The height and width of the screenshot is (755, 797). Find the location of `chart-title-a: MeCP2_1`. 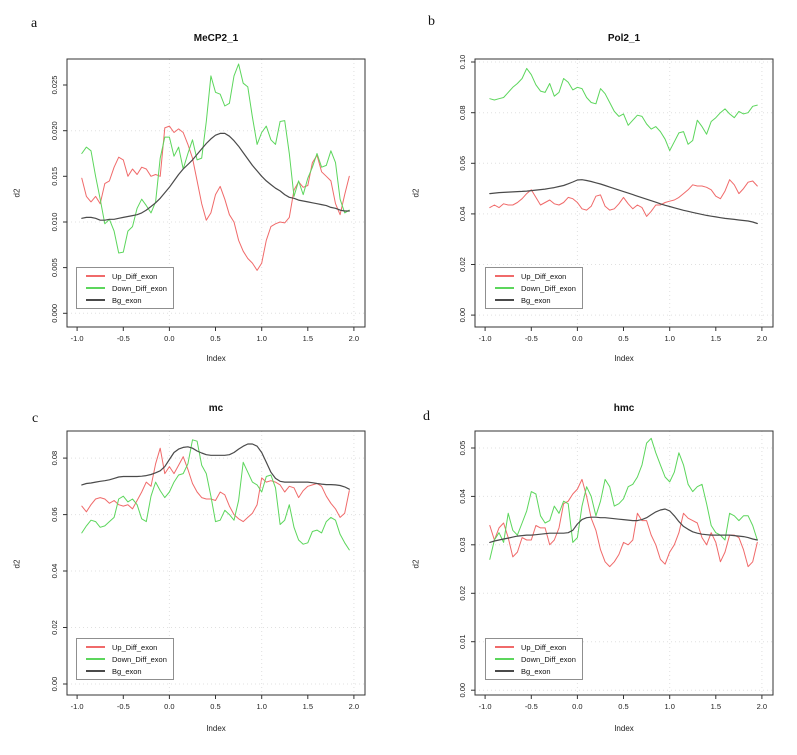

chart-title-a: MeCP2_1 is located at coordinates (216, 38).